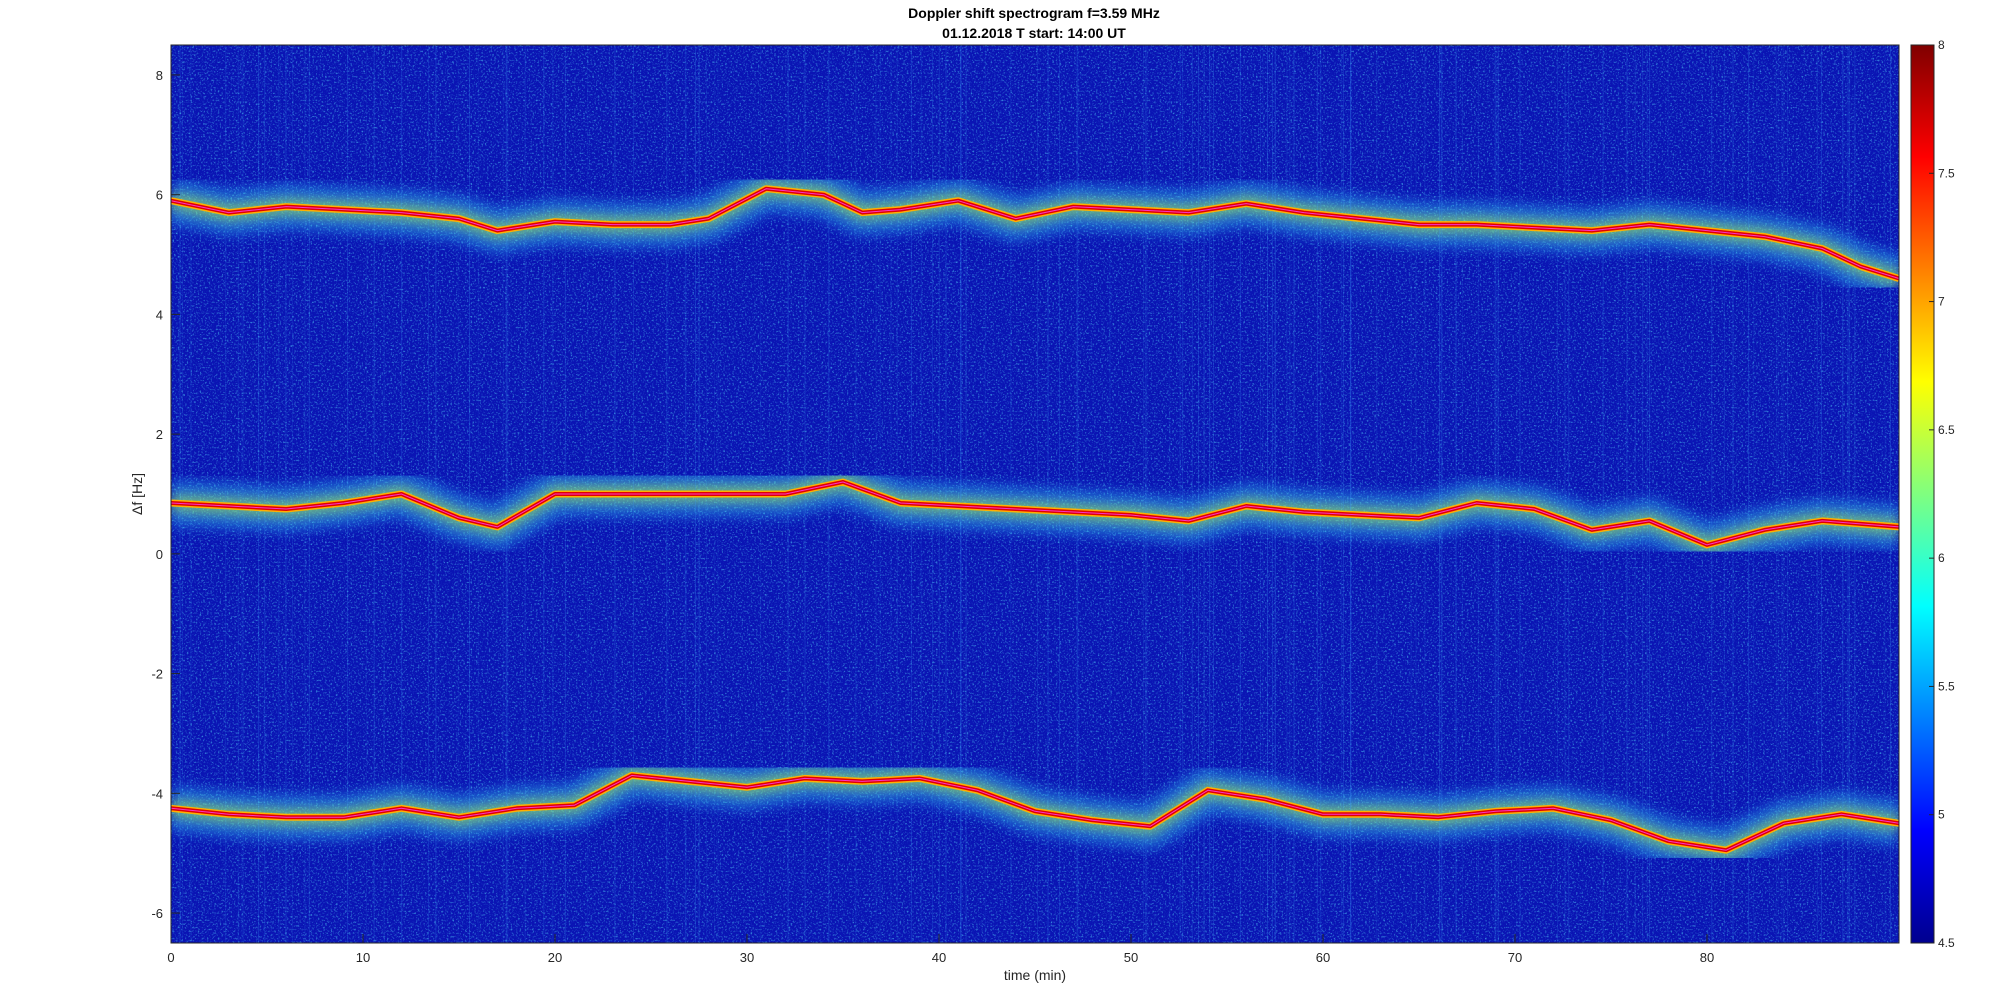  Describe the element at coordinates (137, 494) in the screenshot. I see `y-axis-label: Δf [Hz]` at that location.